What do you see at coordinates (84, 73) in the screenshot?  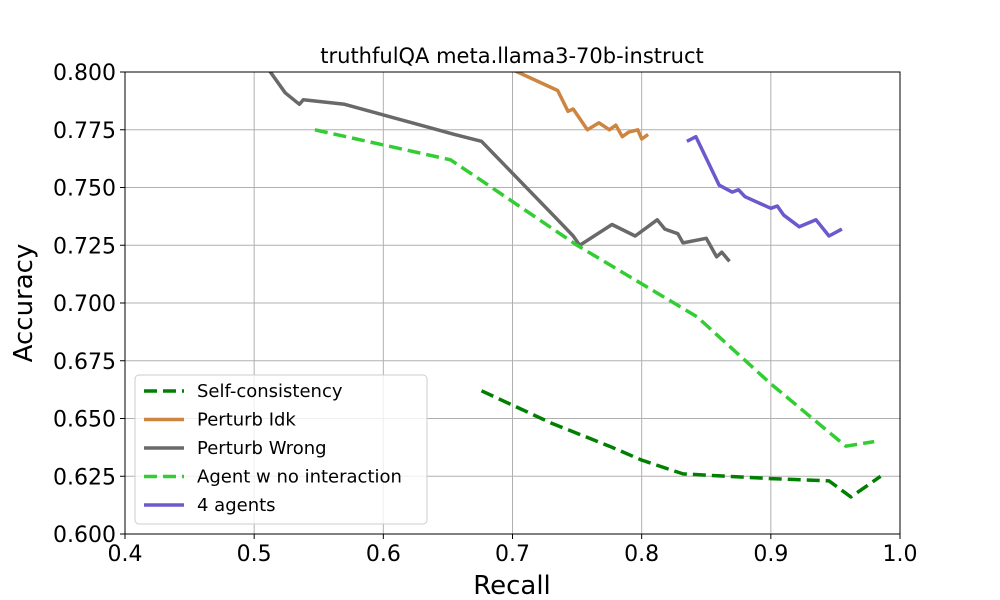 I see `y-tick-label: 0.800` at bounding box center [84, 73].